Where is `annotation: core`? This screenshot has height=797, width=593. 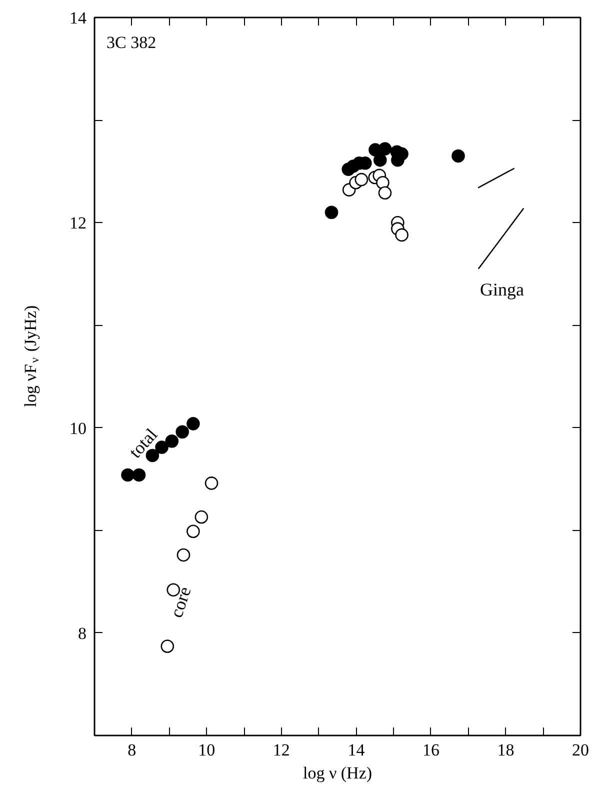
annotation: core is located at coordinates (180, 602).